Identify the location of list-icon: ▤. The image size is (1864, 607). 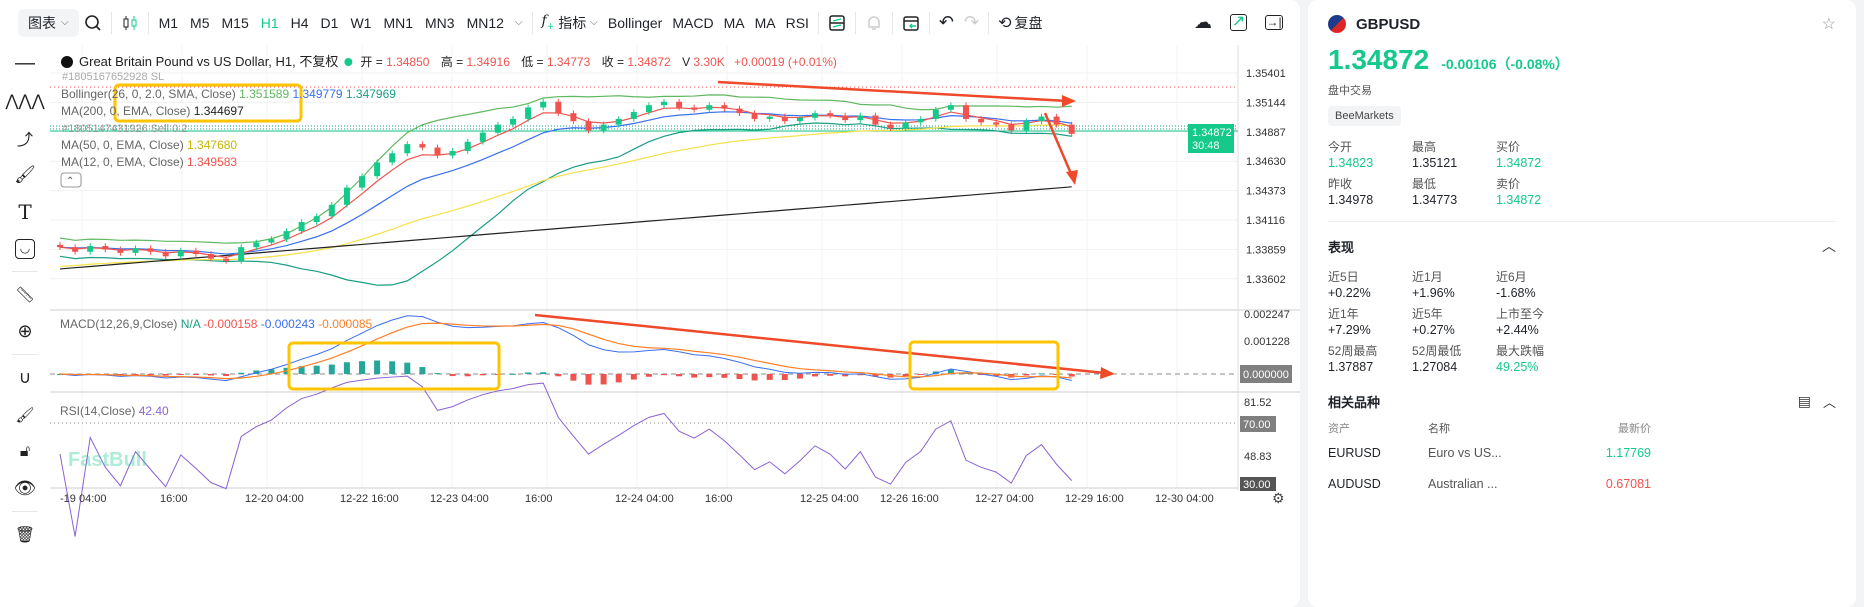
(1804, 401).